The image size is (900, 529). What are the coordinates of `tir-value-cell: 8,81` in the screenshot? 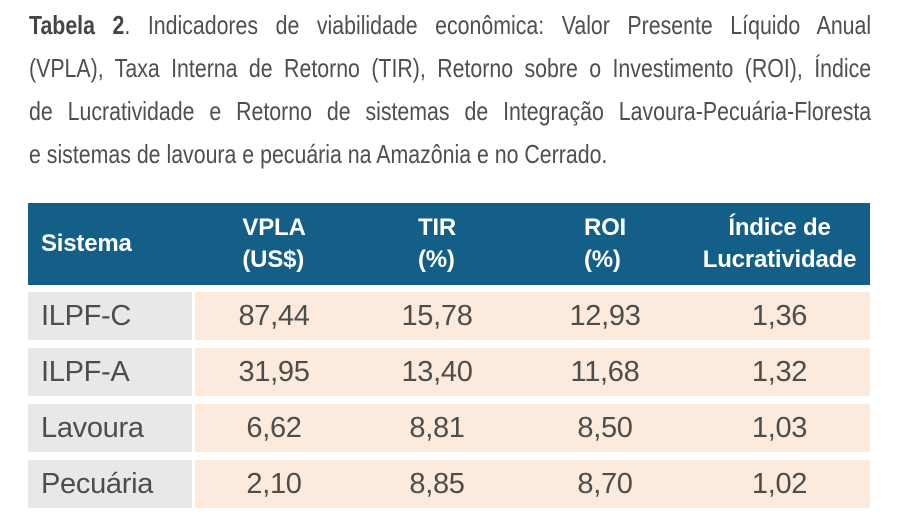 It's located at (437, 428).